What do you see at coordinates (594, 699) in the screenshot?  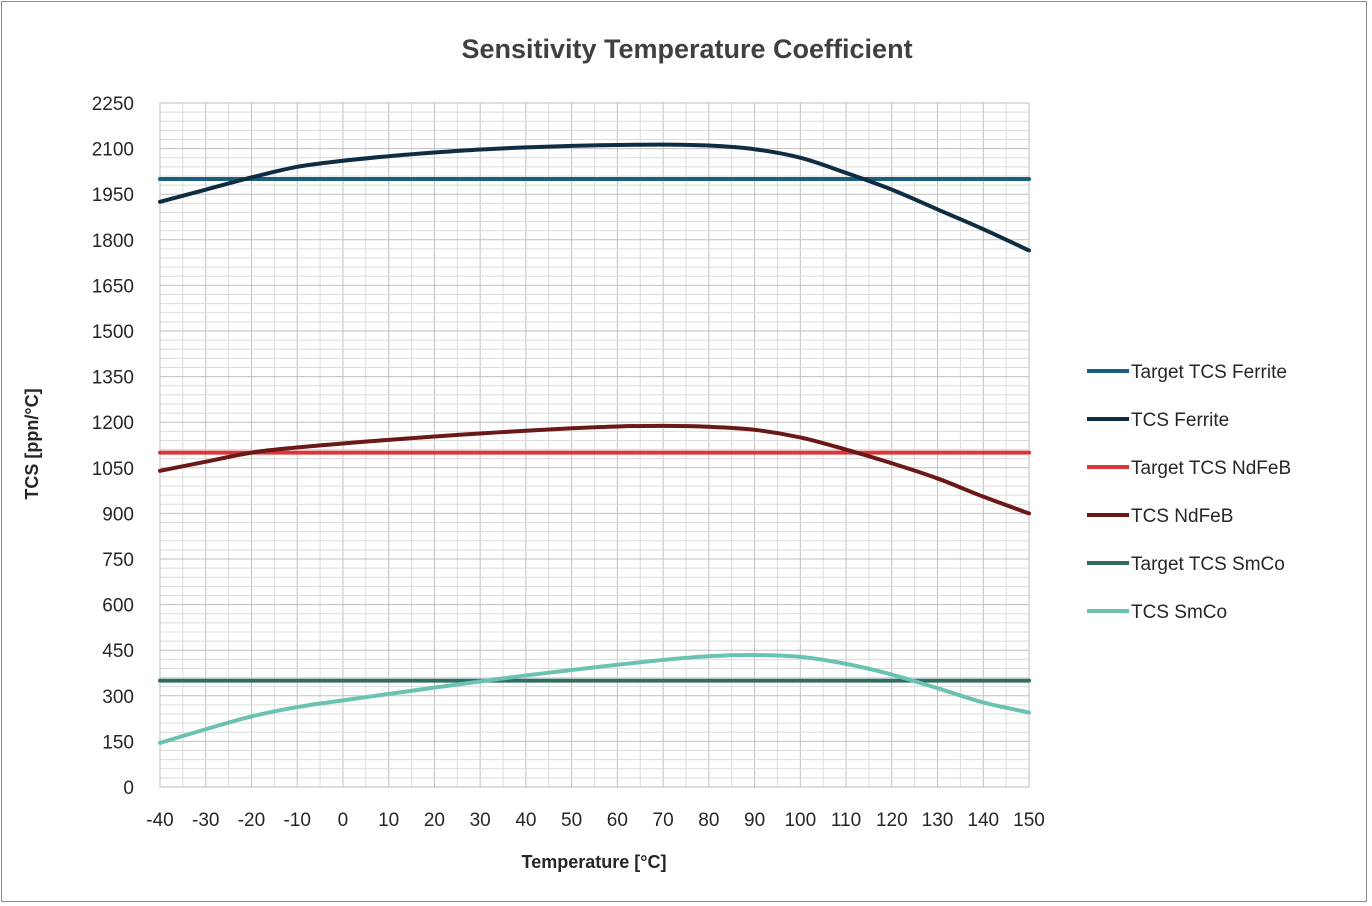 I see `series-line-tcs-smco` at bounding box center [594, 699].